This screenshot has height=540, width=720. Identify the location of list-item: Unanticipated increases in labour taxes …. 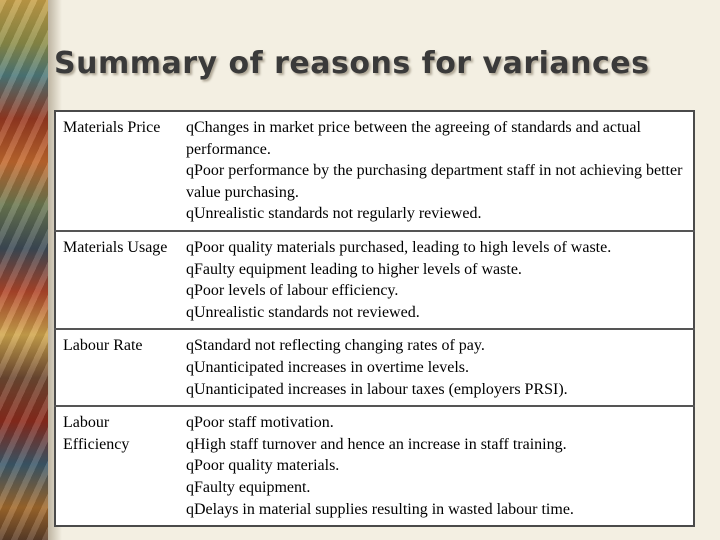
(436, 390).